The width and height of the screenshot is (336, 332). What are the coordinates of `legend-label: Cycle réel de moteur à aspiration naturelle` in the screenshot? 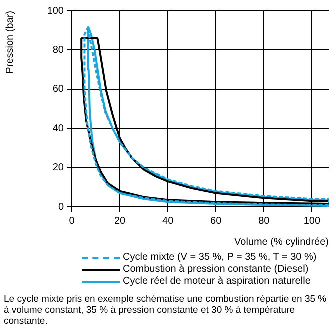 It's located at (217, 282).